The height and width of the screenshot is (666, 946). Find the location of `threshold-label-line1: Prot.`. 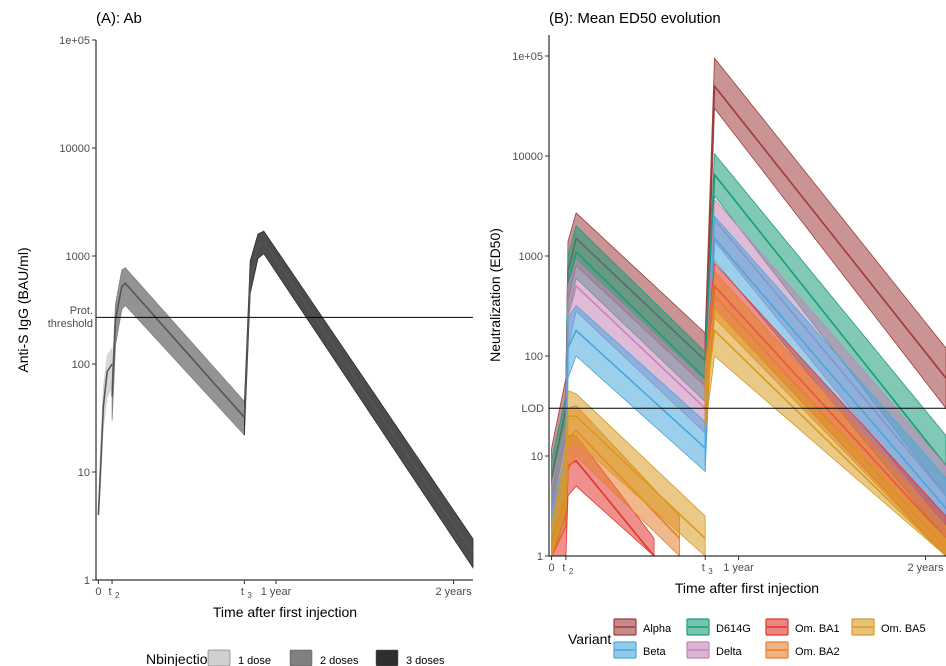

threshold-label-line1: Prot. is located at coordinates (81, 311).